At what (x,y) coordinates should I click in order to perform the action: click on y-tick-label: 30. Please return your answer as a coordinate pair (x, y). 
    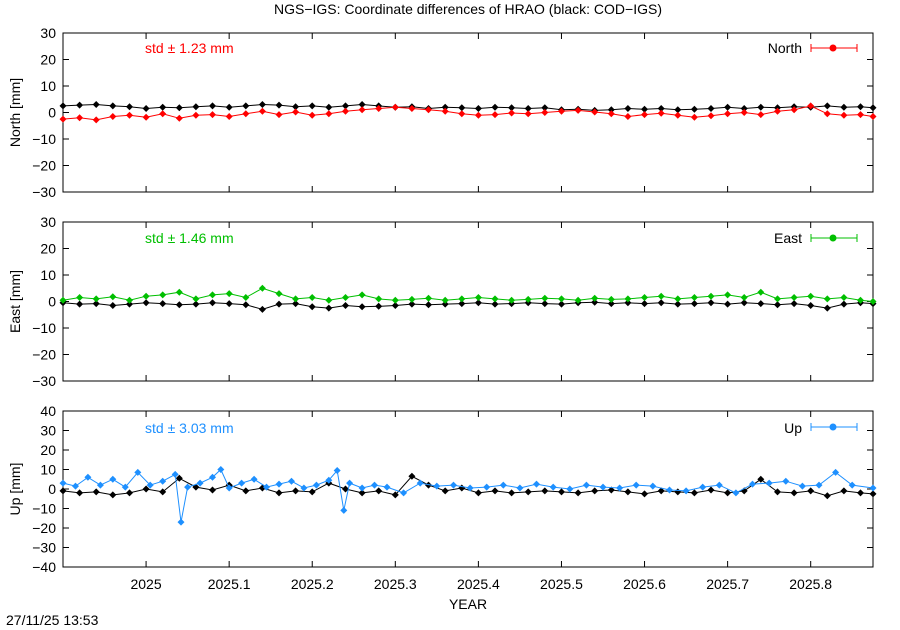
    Looking at the image, I should click on (48, 33).